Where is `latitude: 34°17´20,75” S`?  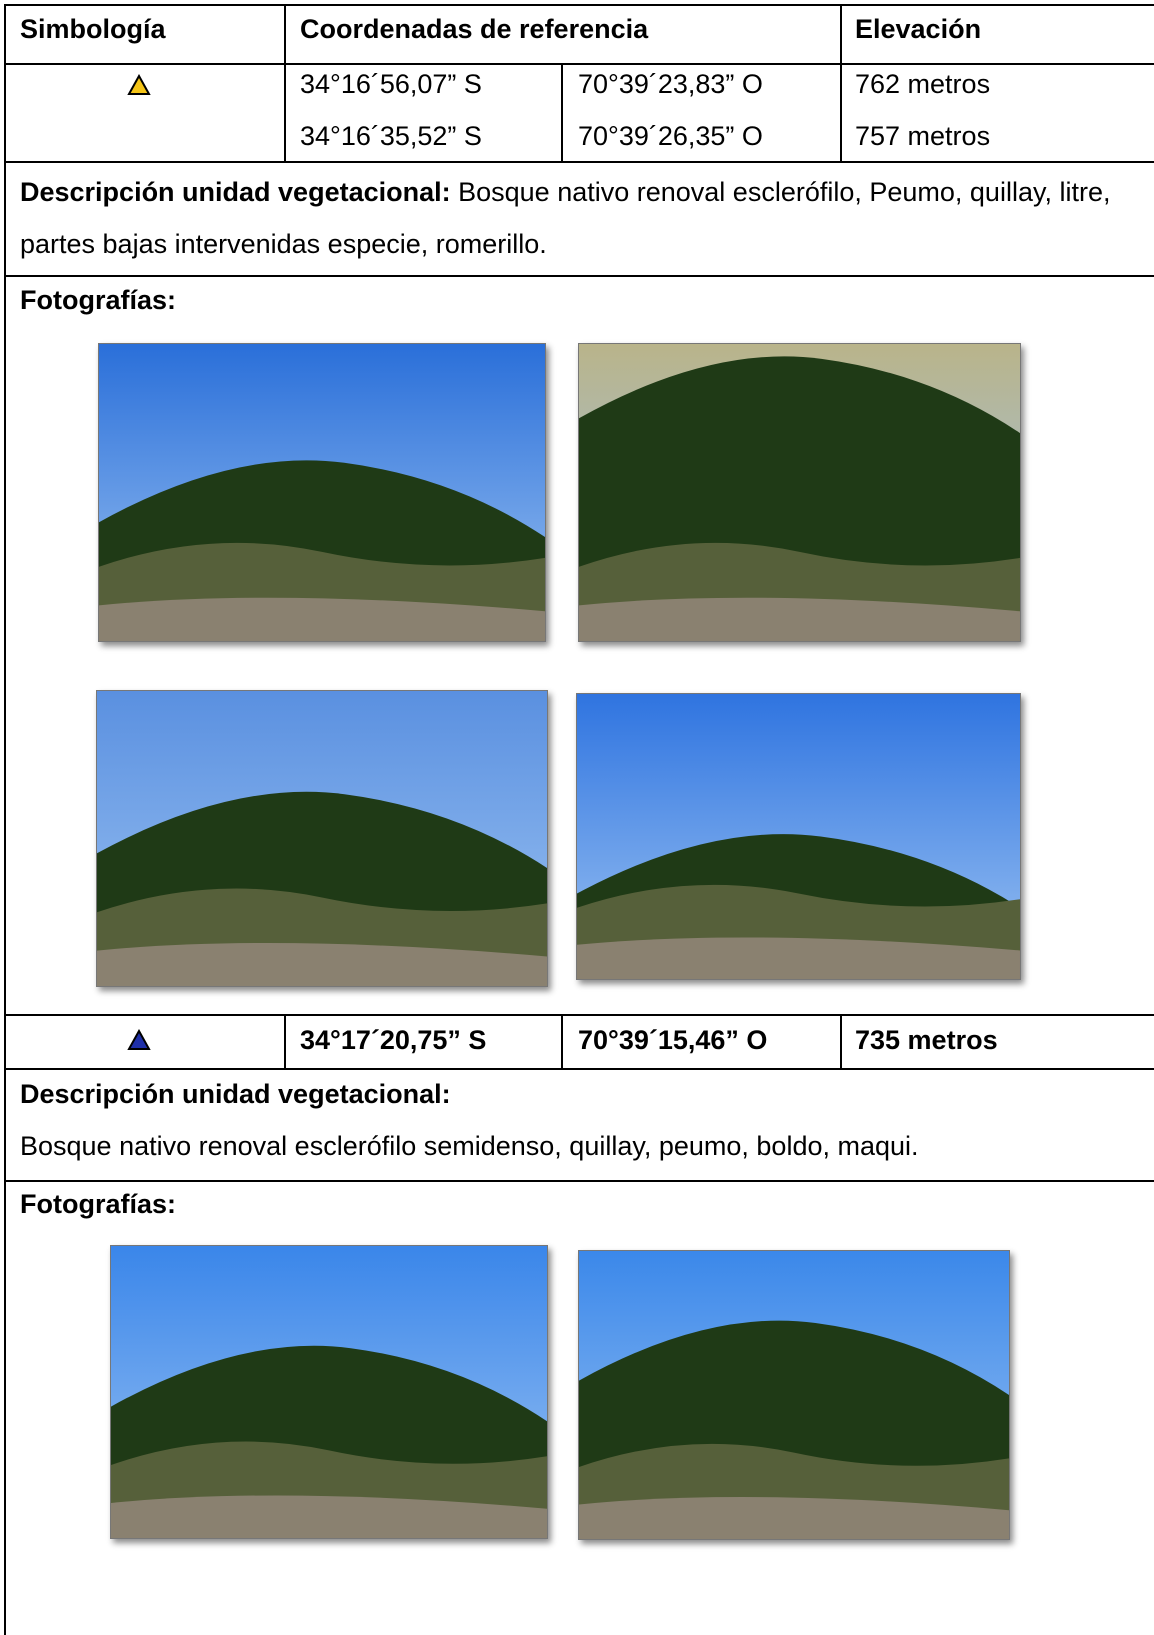
latitude: 34°17´20,75” S is located at coordinates (393, 1040).